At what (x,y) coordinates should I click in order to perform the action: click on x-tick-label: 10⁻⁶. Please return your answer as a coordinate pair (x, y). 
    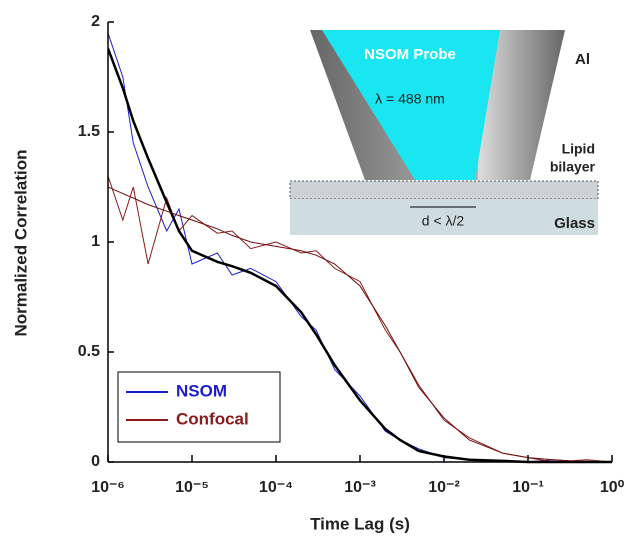
    Looking at the image, I should click on (108, 487).